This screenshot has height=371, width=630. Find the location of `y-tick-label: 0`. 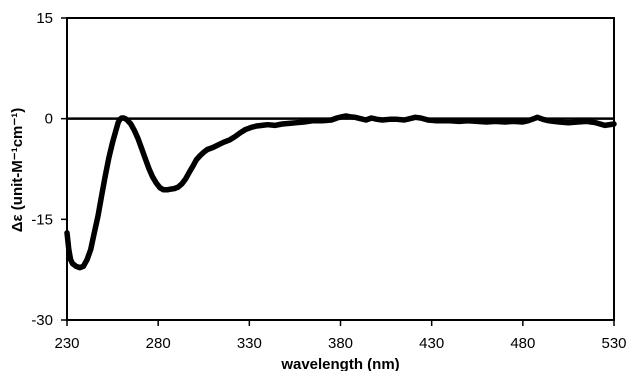

y-tick-label: 0 is located at coordinates (49, 119).